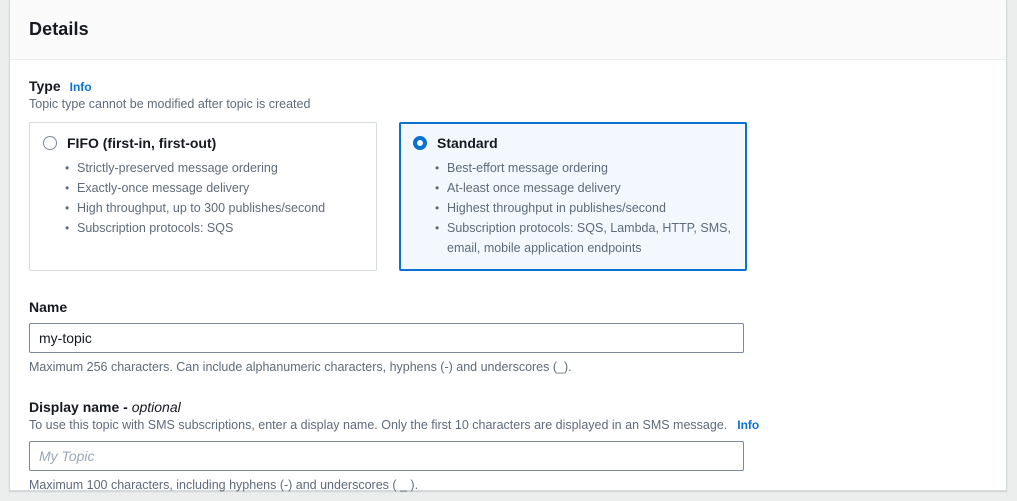  Describe the element at coordinates (80, 87) in the screenshot. I see `type-info-link: Info` at that location.